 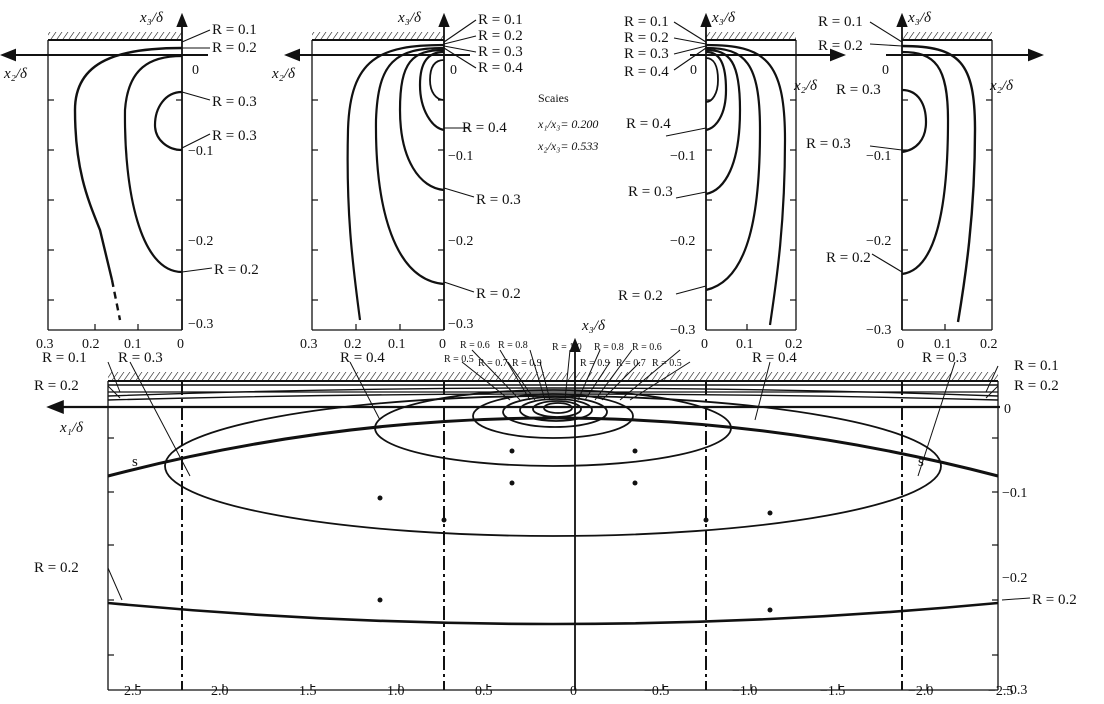 I want to click on grid-dots, so click(x=575, y=530).